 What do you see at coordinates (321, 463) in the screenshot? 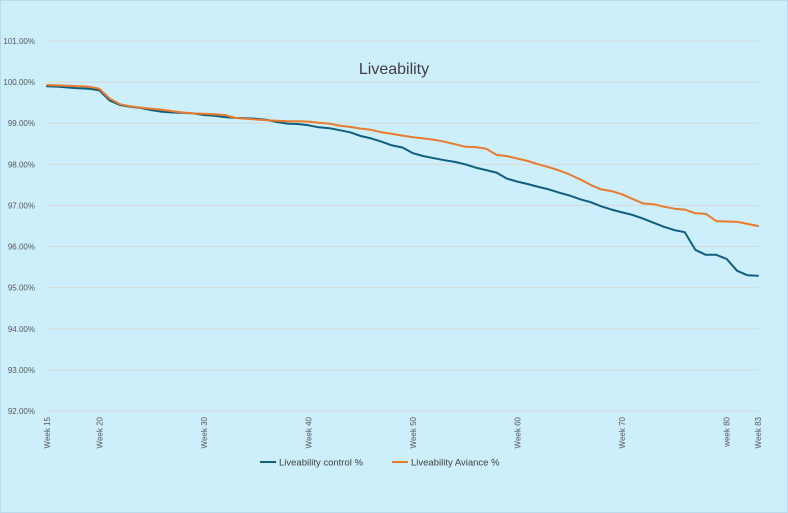
I see `legend-label: Liveability control %` at bounding box center [321, 463].